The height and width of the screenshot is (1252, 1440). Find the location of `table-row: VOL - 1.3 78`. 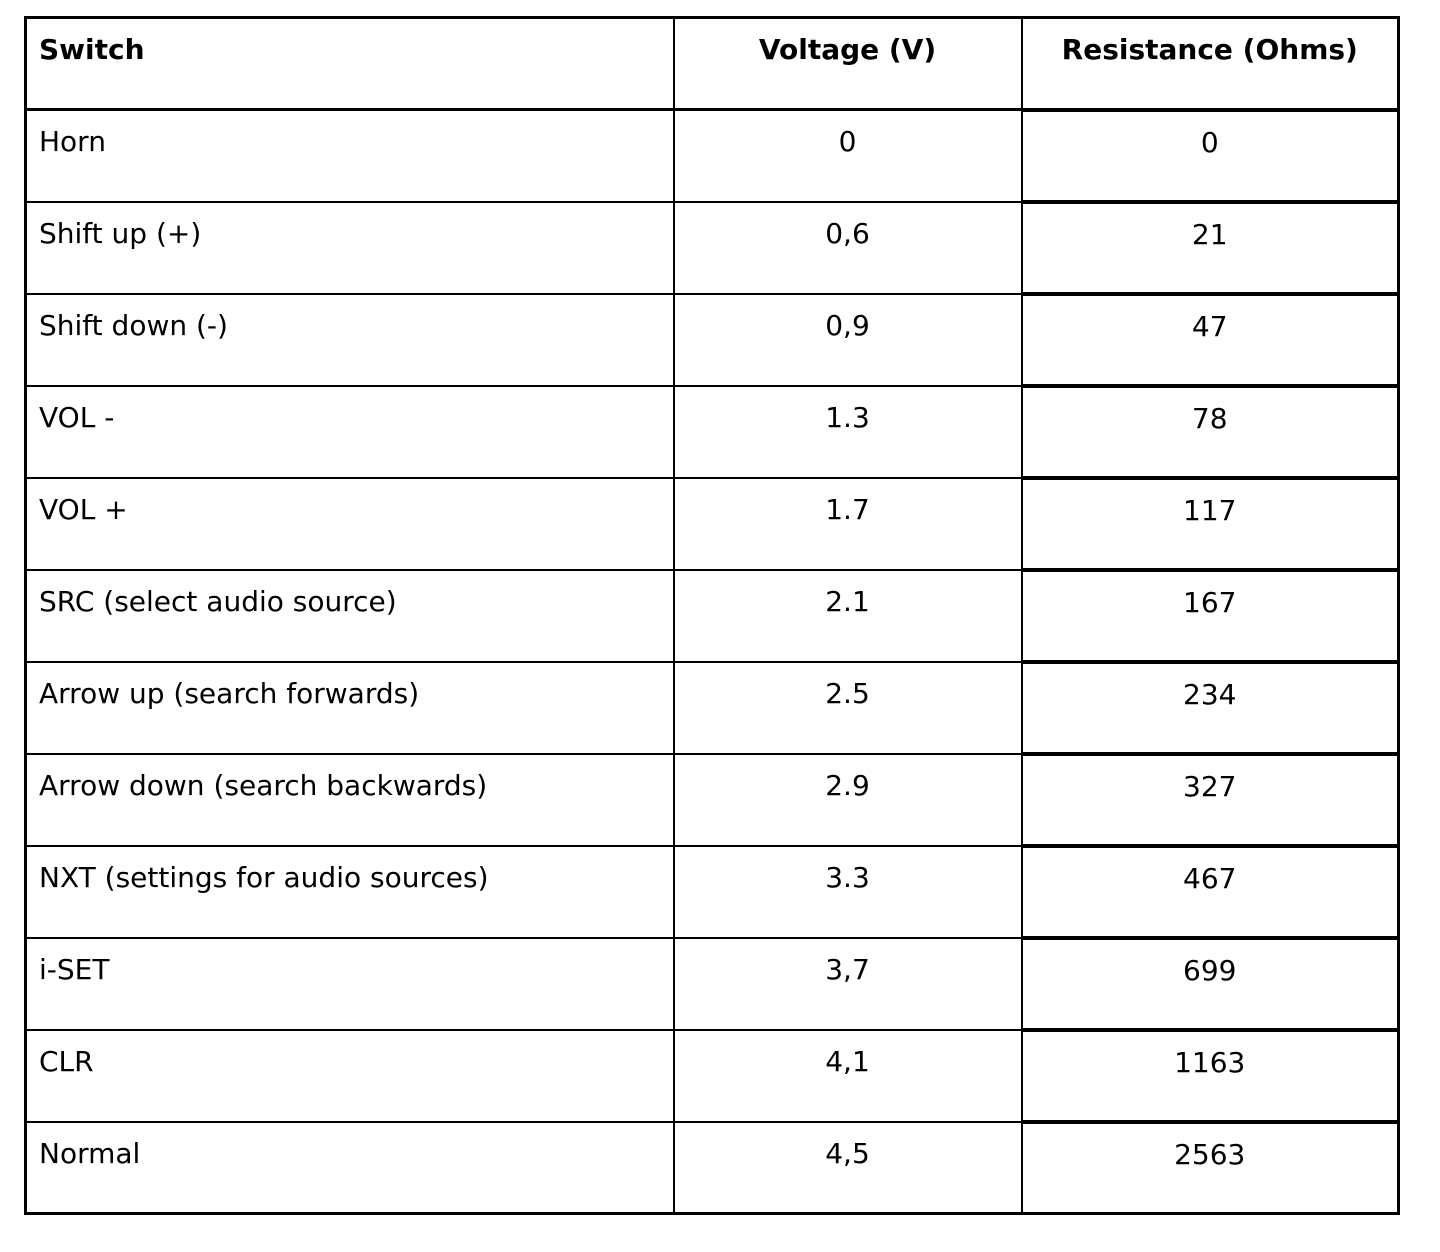

table-row: VOL - 1.3 78 is located at coordinates (712, 431).